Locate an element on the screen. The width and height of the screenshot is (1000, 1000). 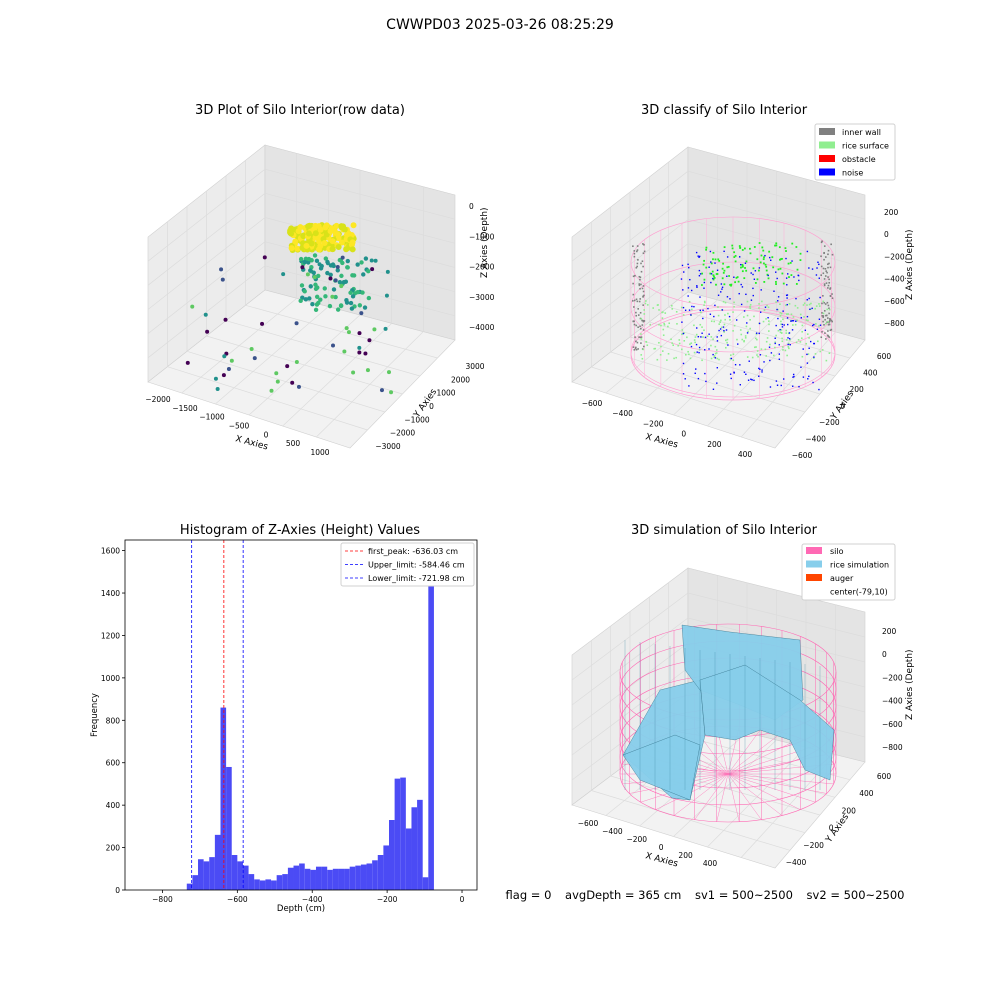
raw-x-tick: −2000 is located at coordinates (158, 399).